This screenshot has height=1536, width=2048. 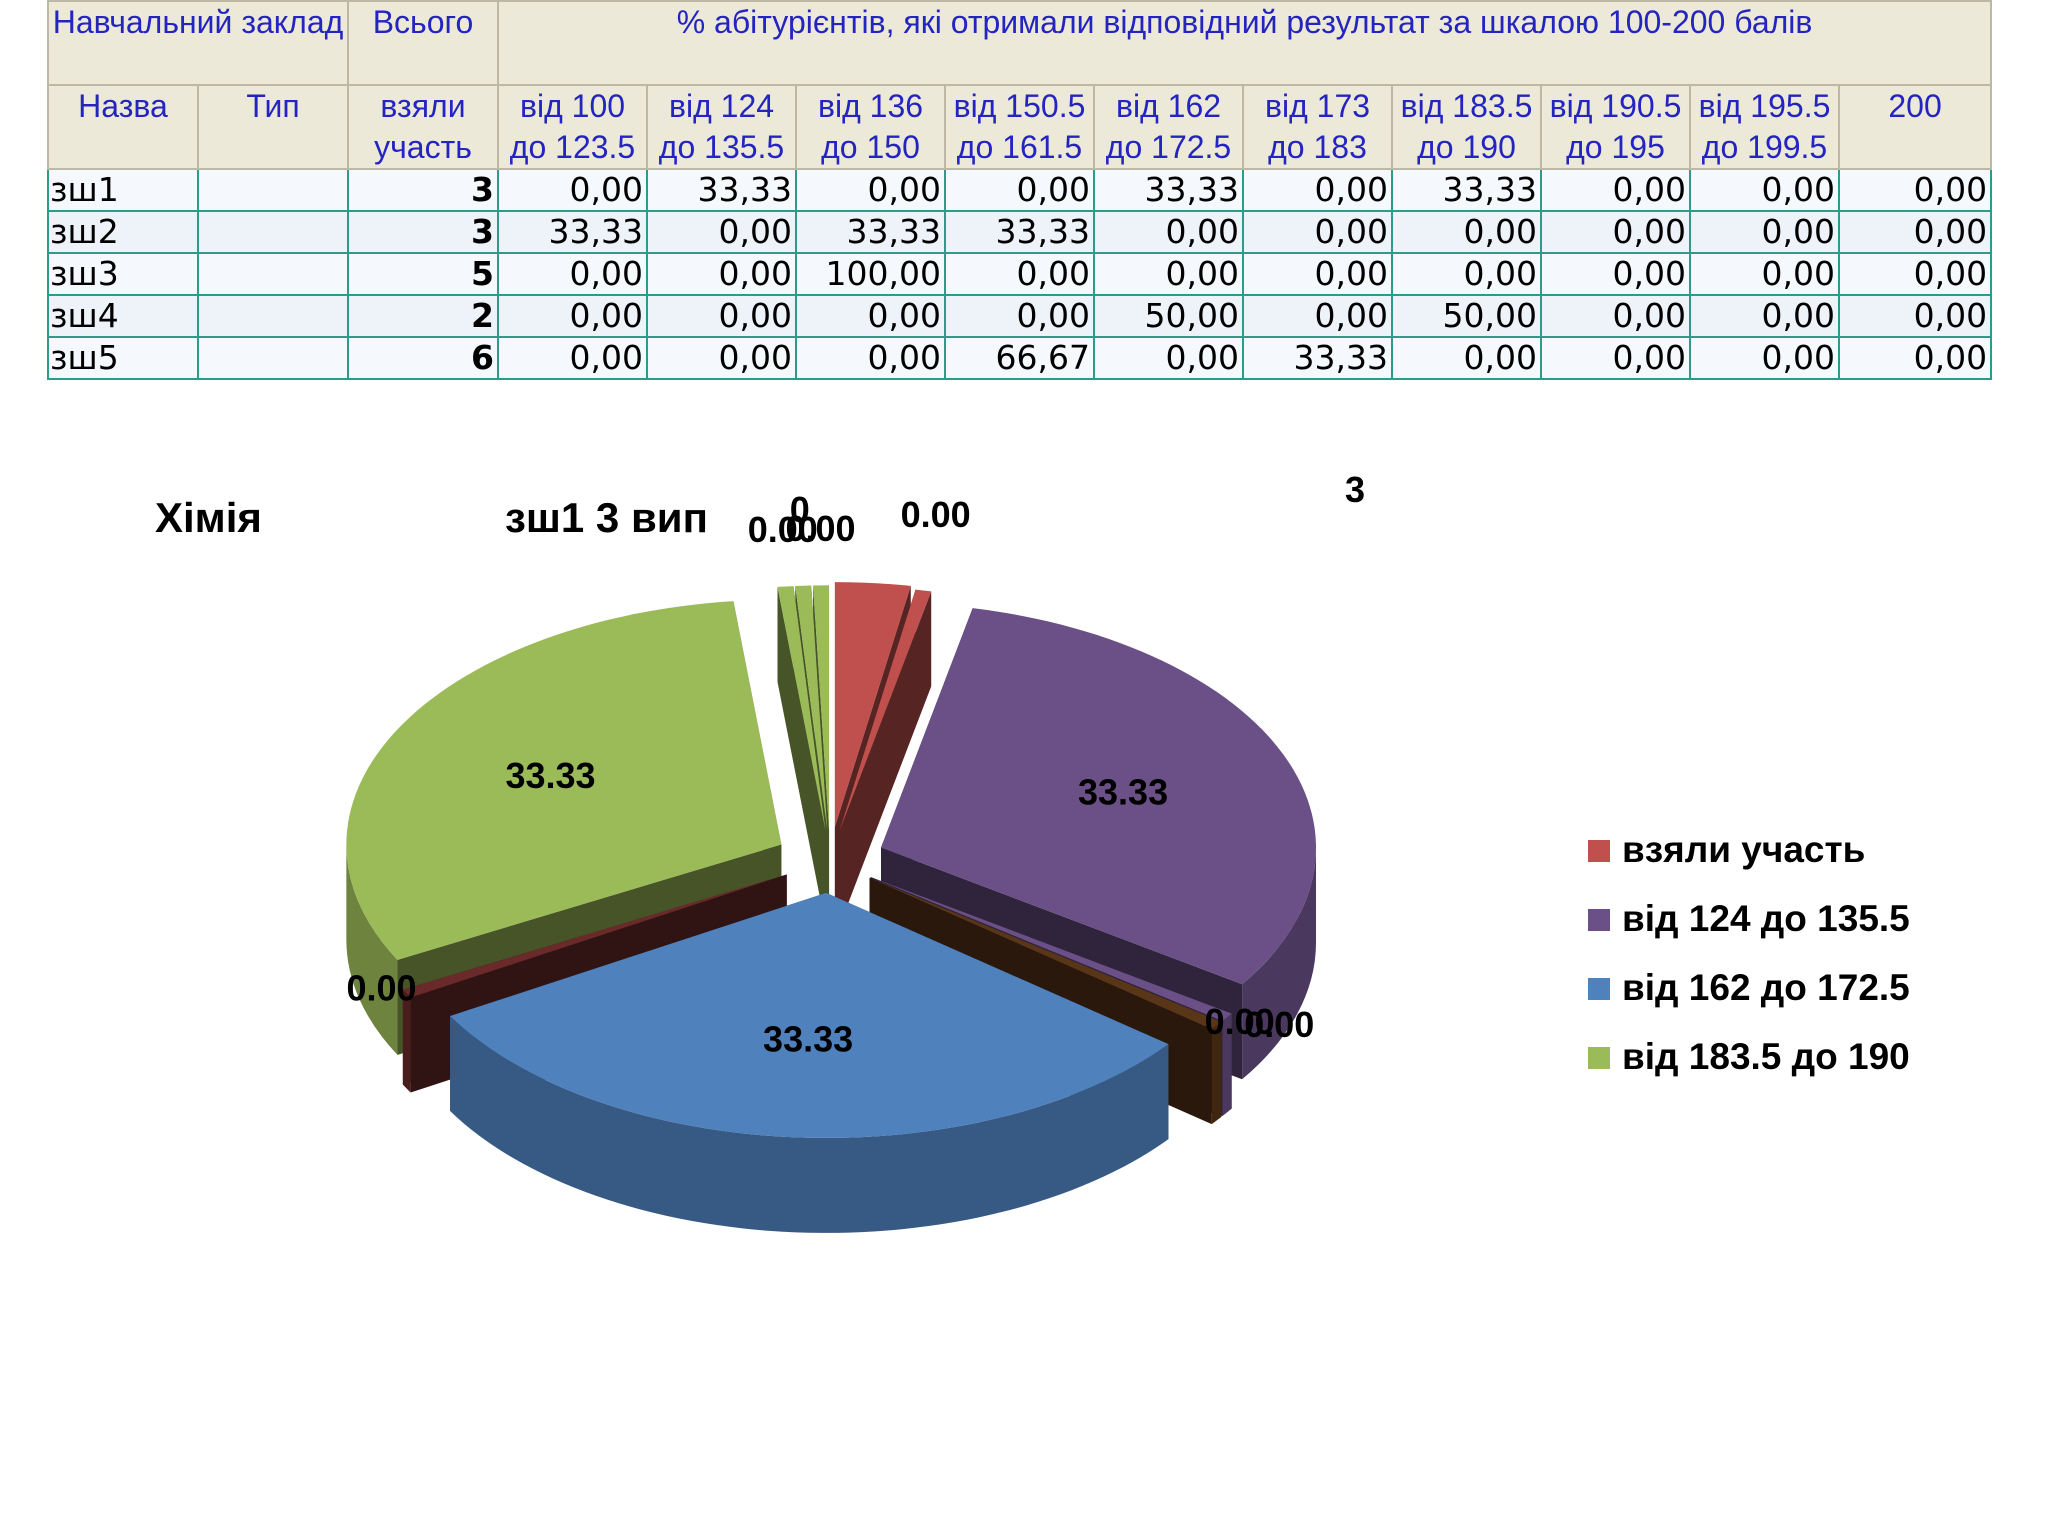 What do you see at coordinates (1355, 489) in the screenshot?
I see `slice-data-label: 3` at bounding box center [1355, 489].